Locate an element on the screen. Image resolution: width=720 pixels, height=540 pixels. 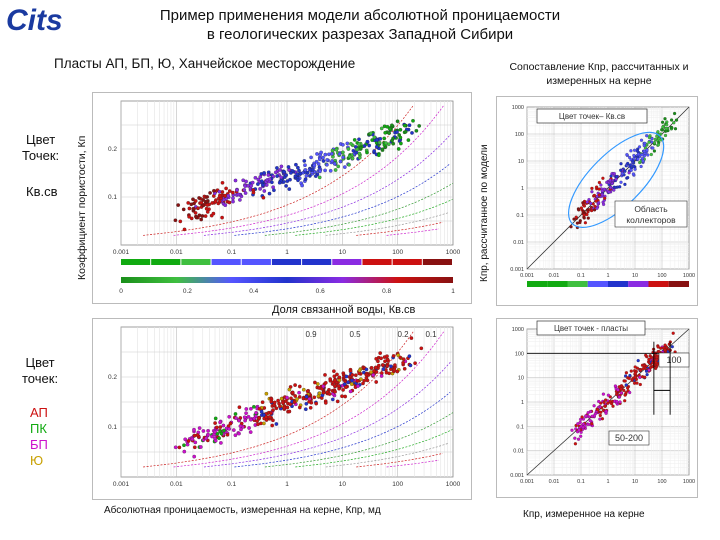
swb-axis-label: Доля связанной воды, Кв.св is located at coordinates (344, 310).